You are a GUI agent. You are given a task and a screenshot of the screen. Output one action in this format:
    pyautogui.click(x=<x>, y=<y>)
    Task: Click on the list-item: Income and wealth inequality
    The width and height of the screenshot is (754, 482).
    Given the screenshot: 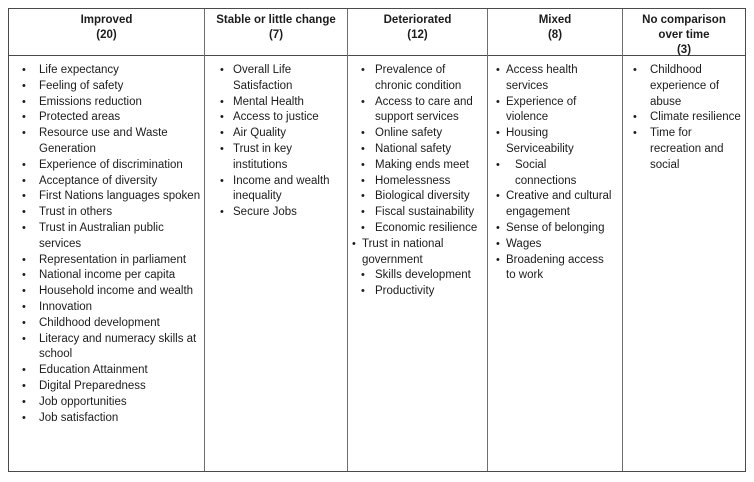 What is the action you would take?
    pyautogui.click(x=276, y=190)
    